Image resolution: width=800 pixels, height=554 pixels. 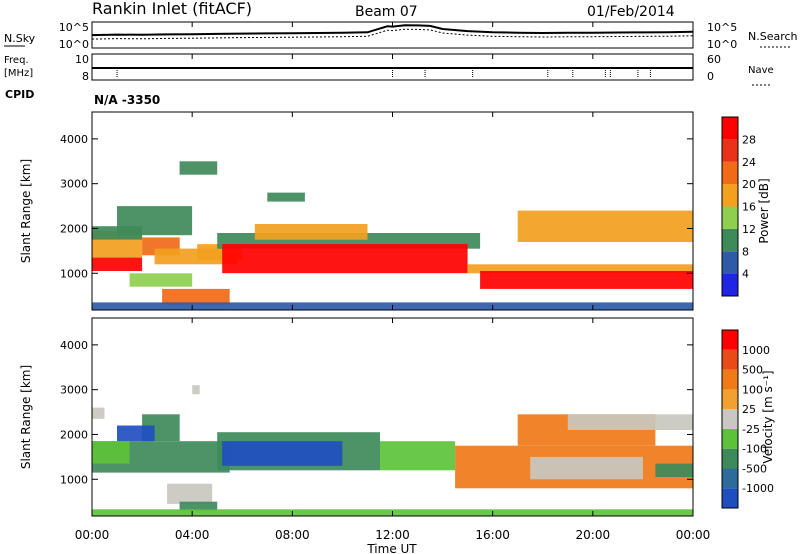 What do you see at coordinates (749, 162) in the screenshot?
I see `colorbar-tick-label: 24` at bounding box center [749, 162].